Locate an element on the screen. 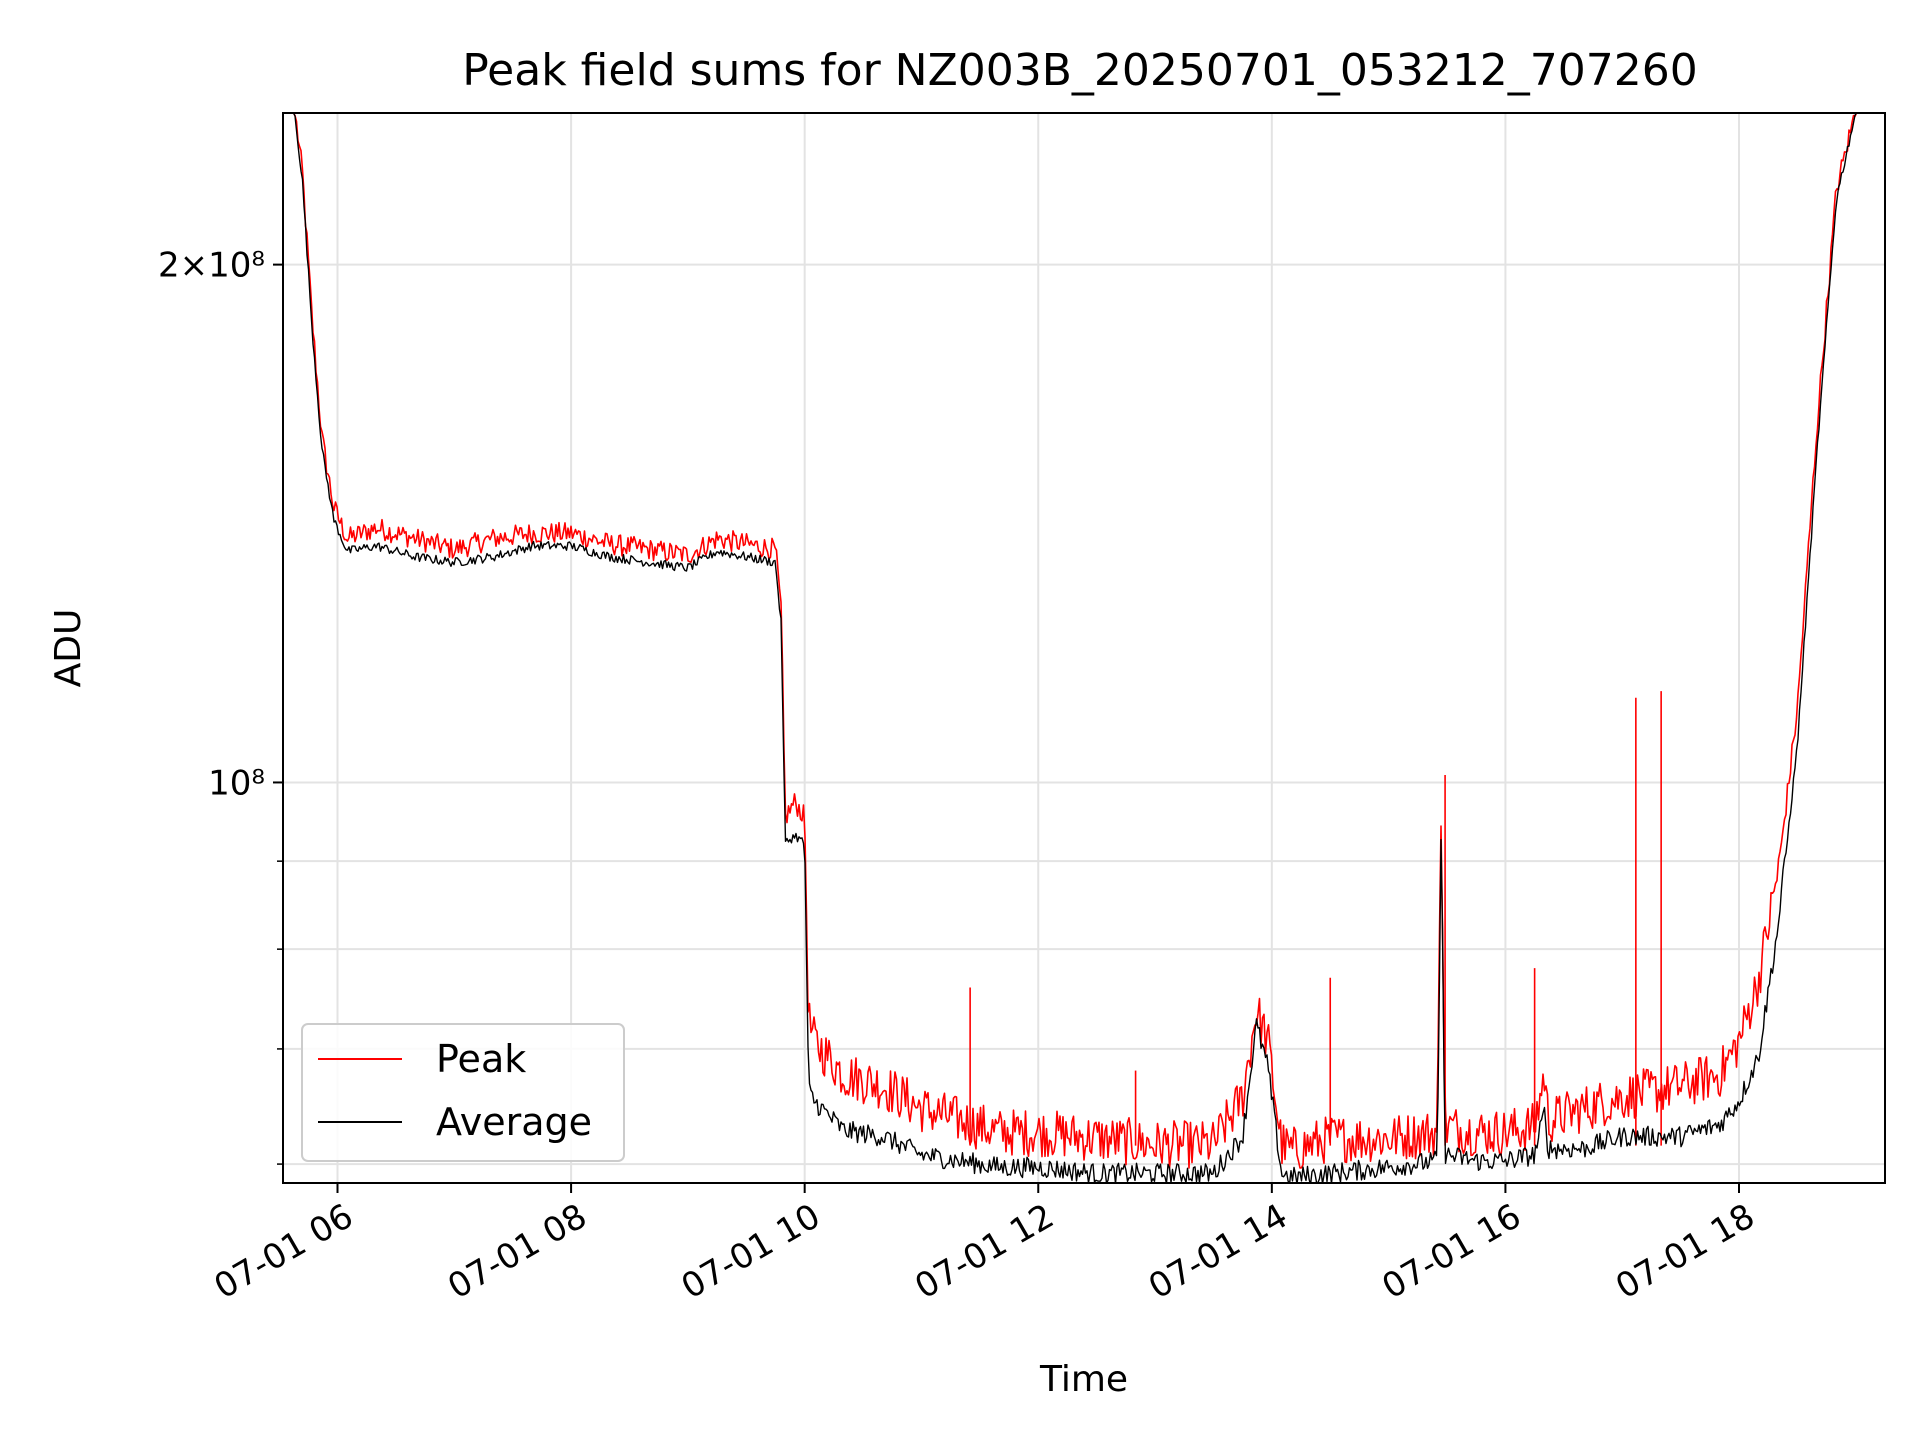  legend: Peak Average is located at coordinates (463, 1092).